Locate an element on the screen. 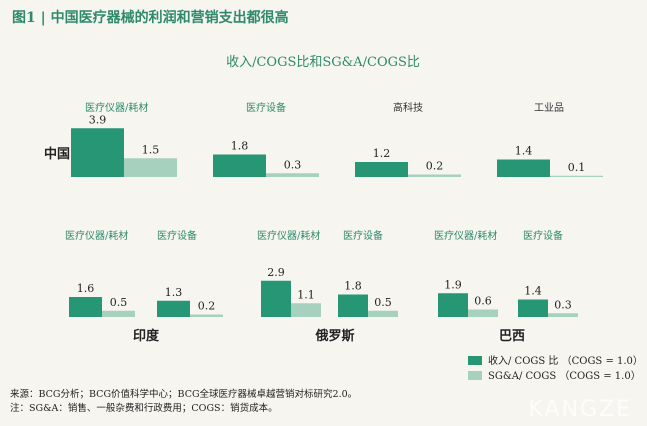 The image size is (647, 426). country-label: 俄罗斯 is located at coordinates (334, 336).